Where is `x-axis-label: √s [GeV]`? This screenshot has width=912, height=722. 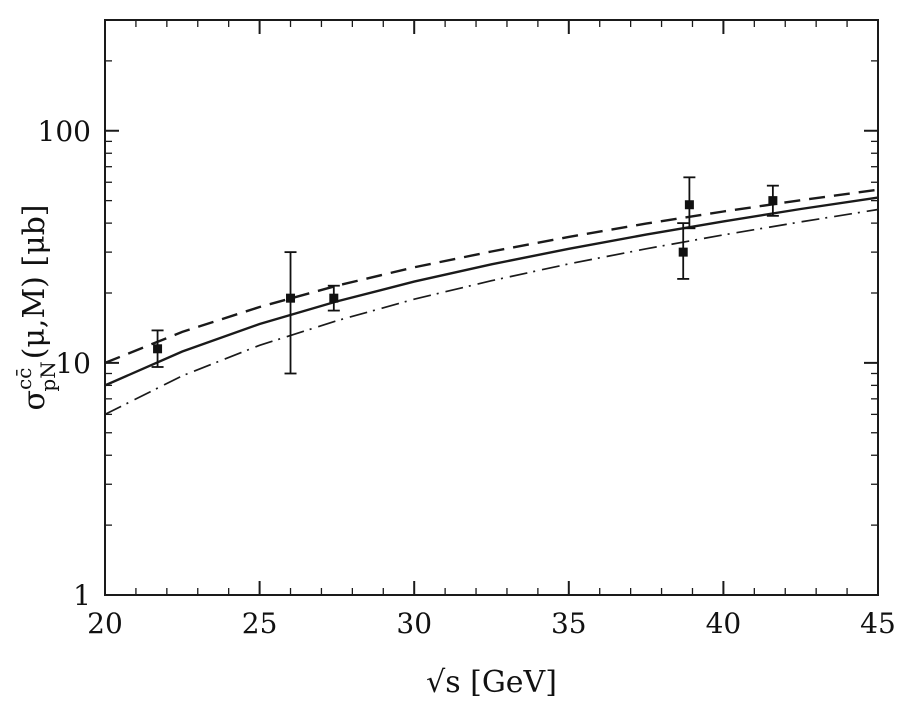 x-axis-label: √s [GeV] is located at coordinates (491, 682).